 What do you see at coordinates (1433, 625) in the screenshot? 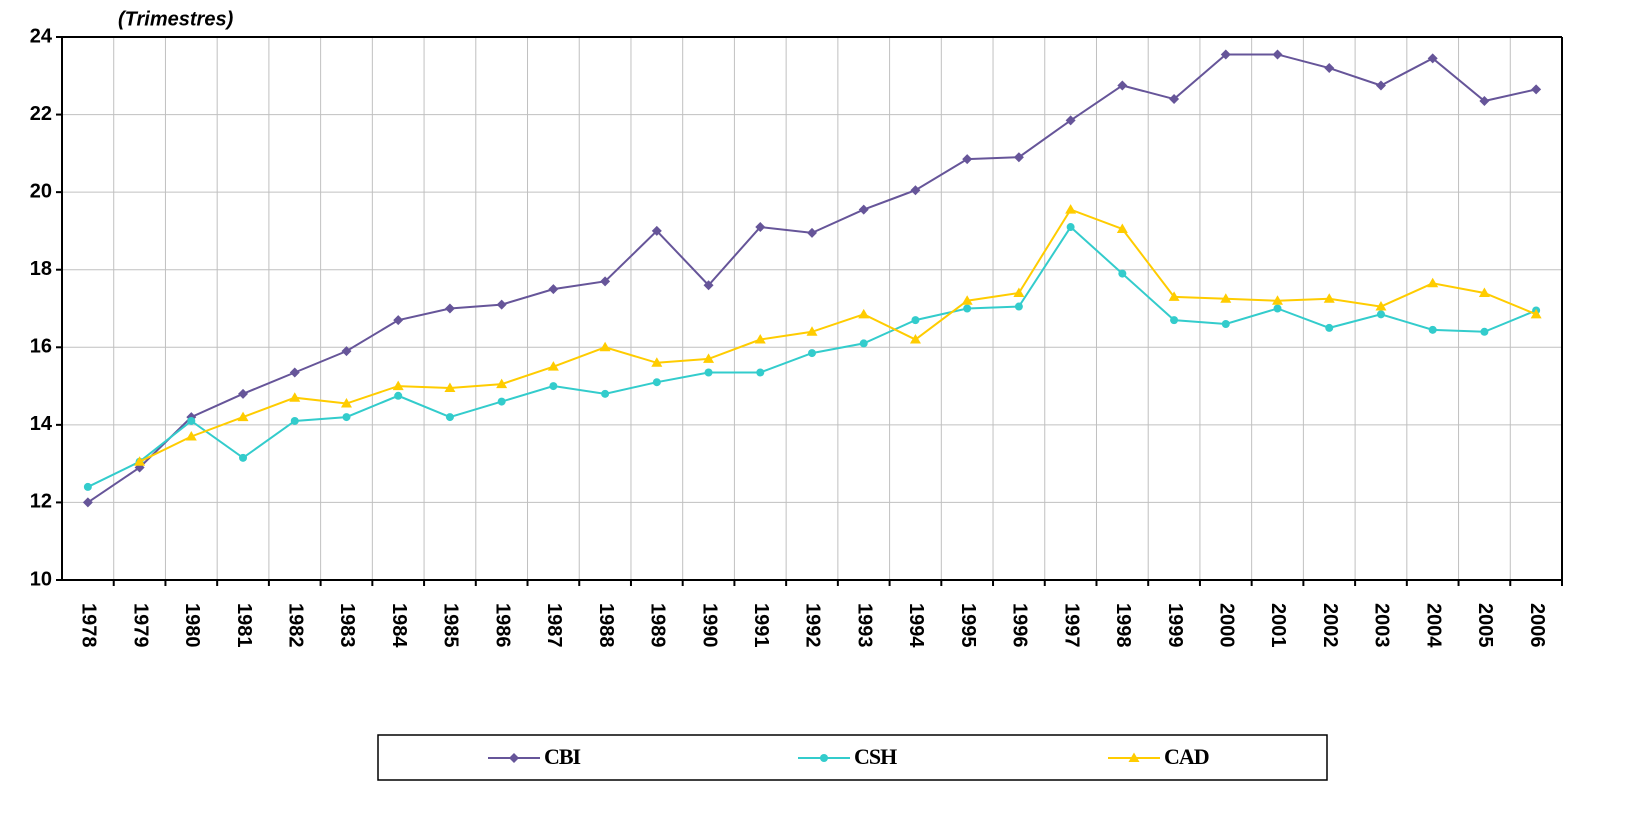
I see `x-tick-label: 2004` at bounding box center [1433, 625].